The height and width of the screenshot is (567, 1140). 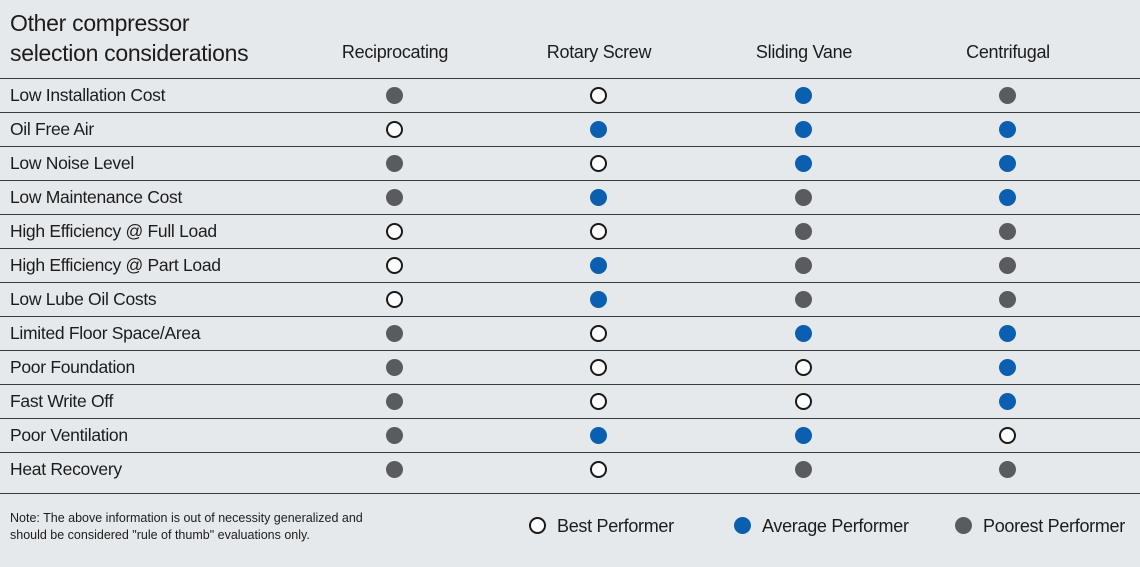 What do you see at coordinates (570, 493) in the screenshot?
I see `table-bottom-rule` at bounding box center [570, 493].